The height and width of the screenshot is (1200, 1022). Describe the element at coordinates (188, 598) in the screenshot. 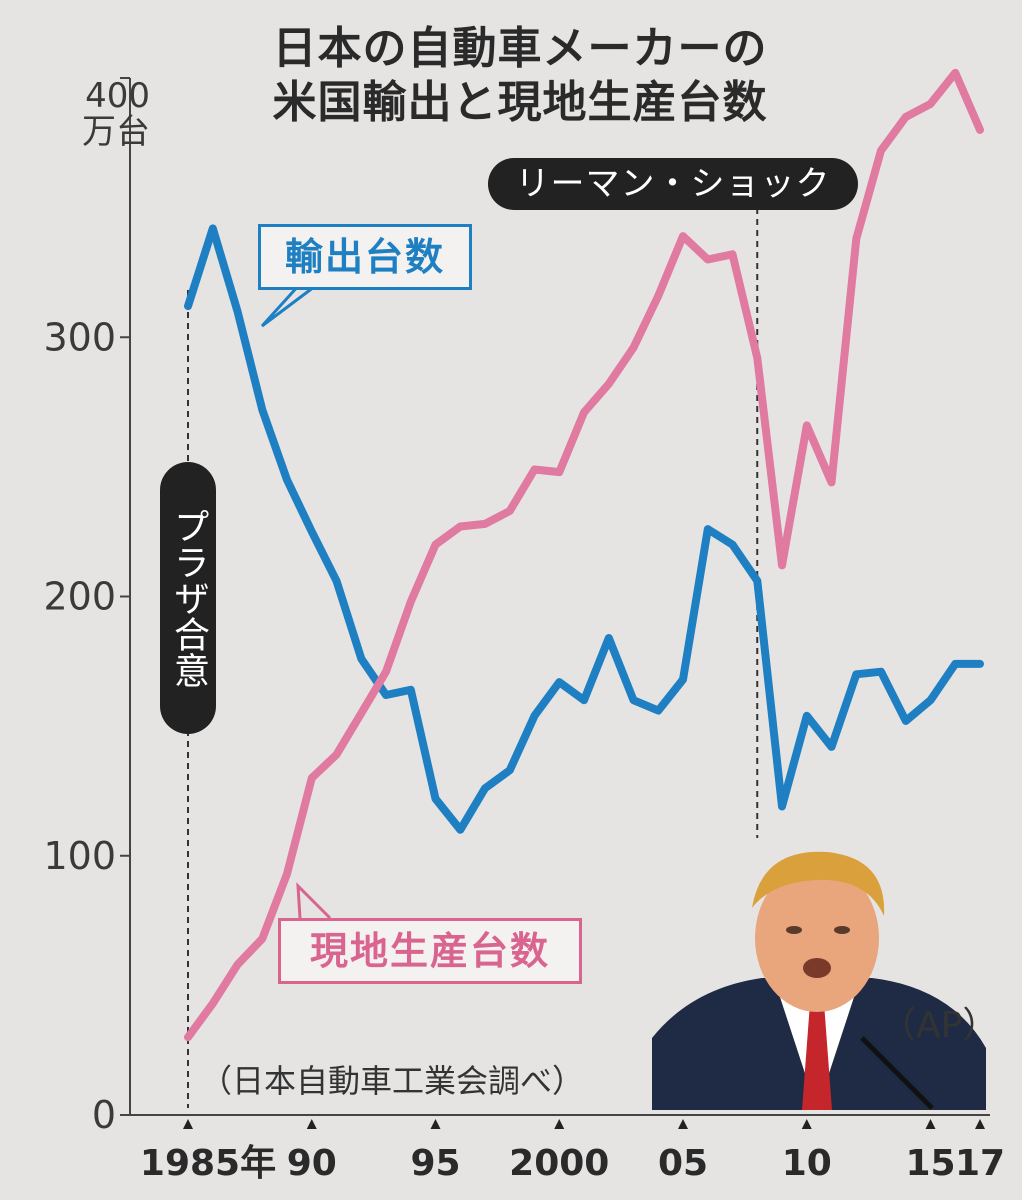

I see `plaza-annotation: プラザ合意` at that location.